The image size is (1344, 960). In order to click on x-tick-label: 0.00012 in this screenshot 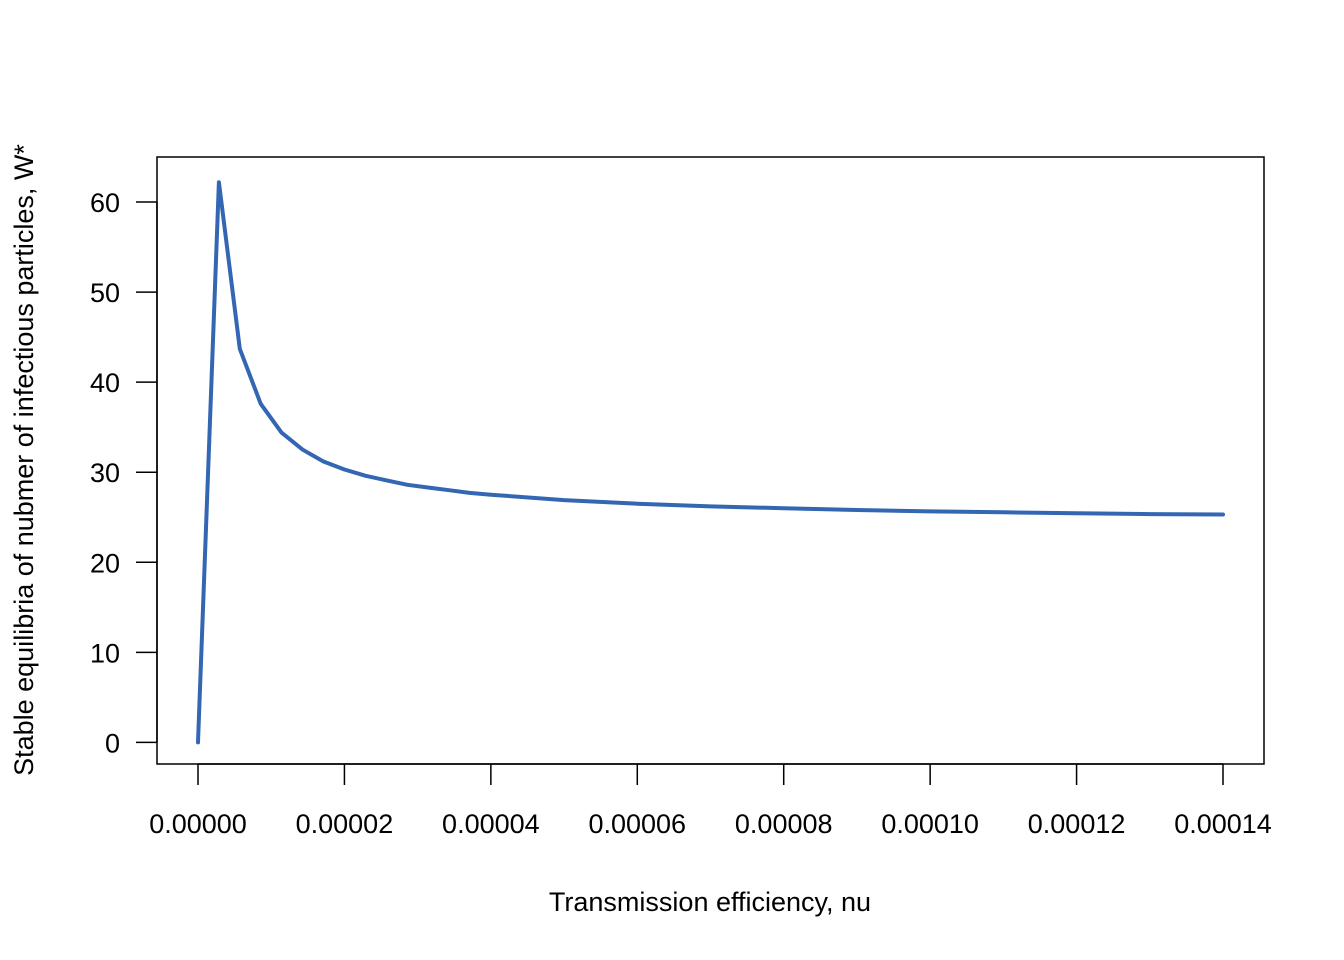, I will do `click(1077, 824)`.